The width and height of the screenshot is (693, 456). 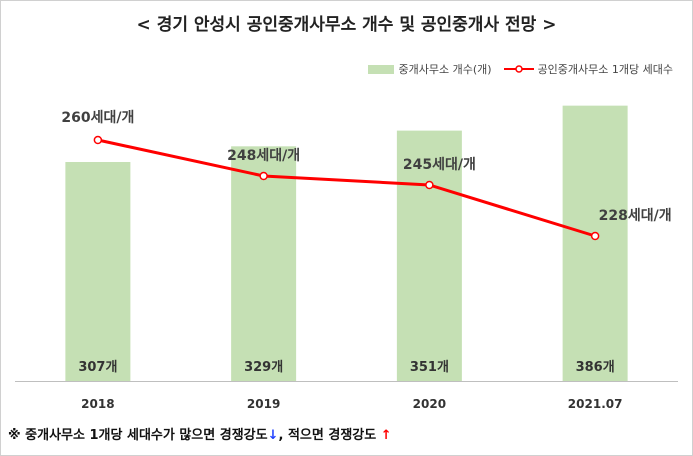 I want to click on line-label-3: 228세대/개, so click(x=635, y=216).